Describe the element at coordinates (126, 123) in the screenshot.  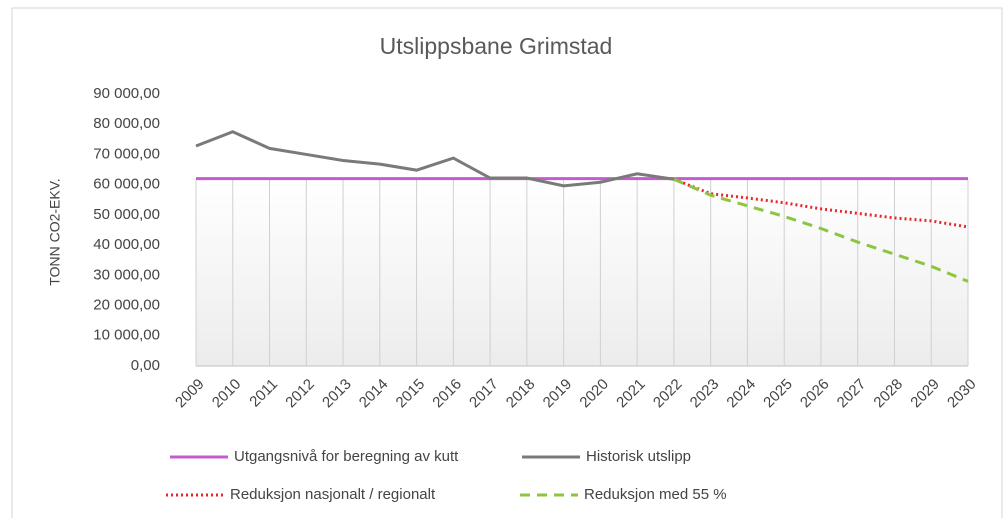
I see `y-tick-label: 80 000,00` at that location.